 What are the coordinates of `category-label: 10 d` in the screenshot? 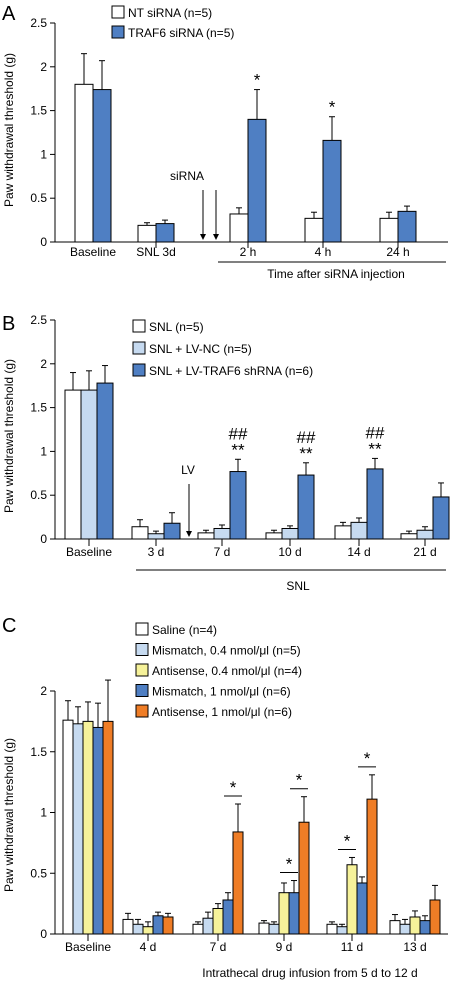 It's located at (289, 552).